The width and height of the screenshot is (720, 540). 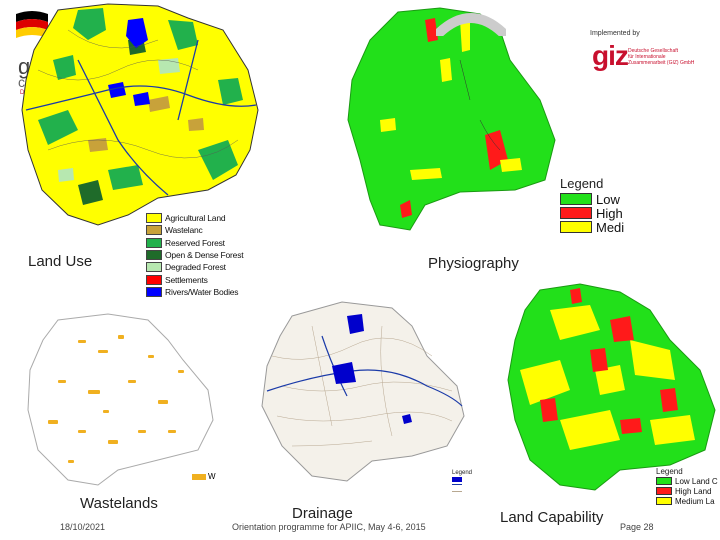 I want to click on giz-logo-text: giz, so click(x=610, y=55).